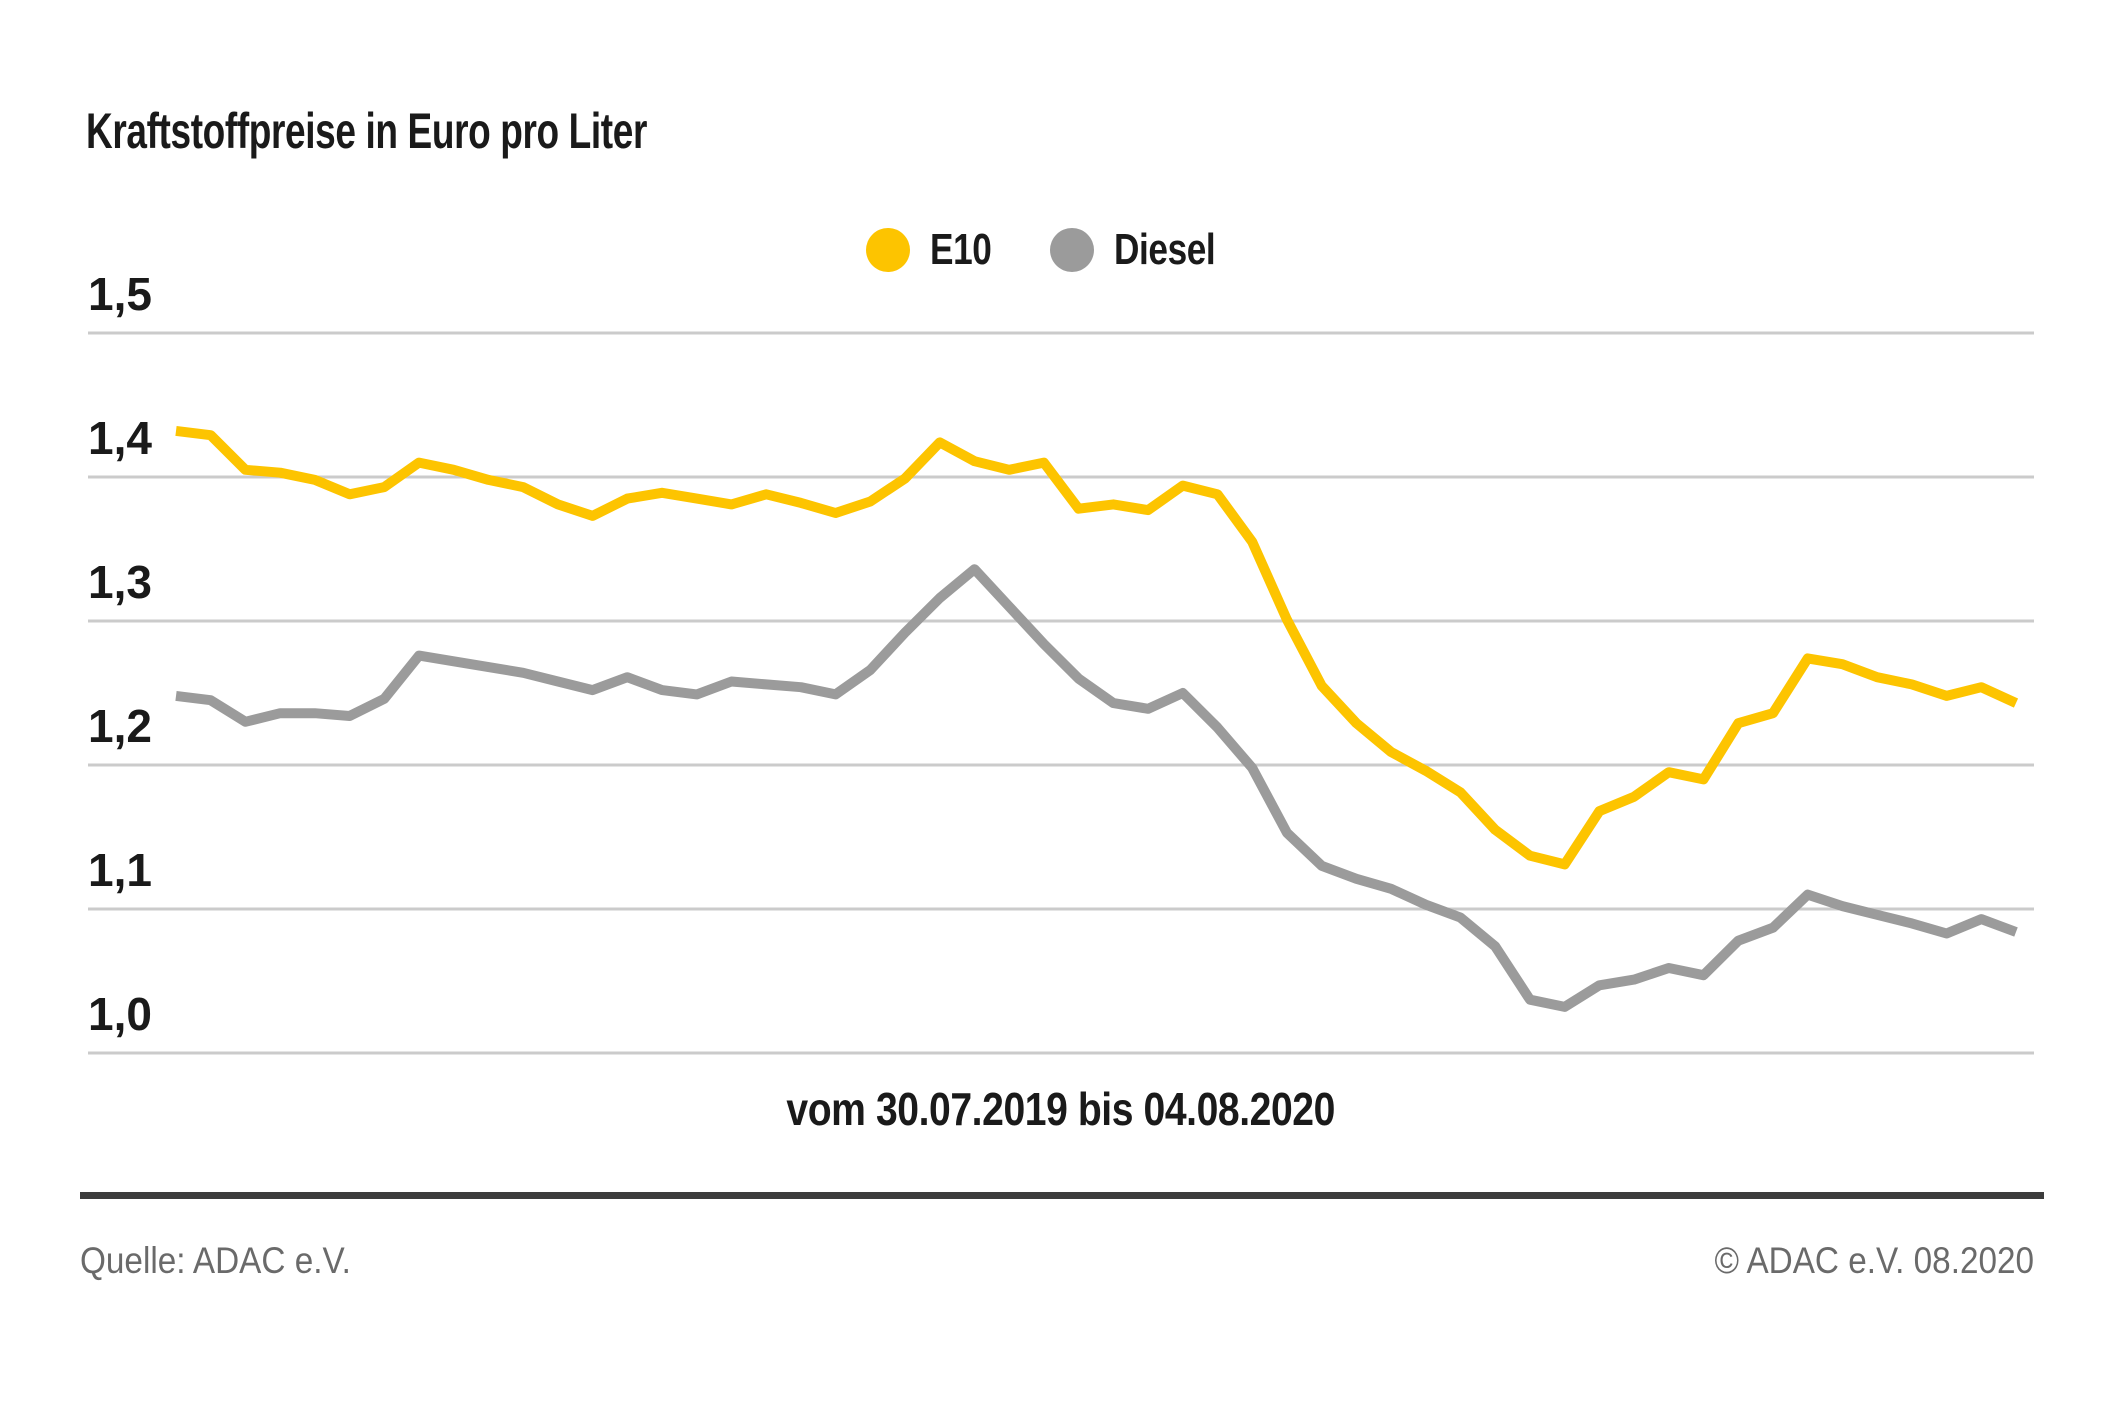 The width and height of the screenshot is (2126, 1414). Describe the element at coordinates (120, 1014) in the screenshot. I see `y-tick-label: 1,0` at that location.